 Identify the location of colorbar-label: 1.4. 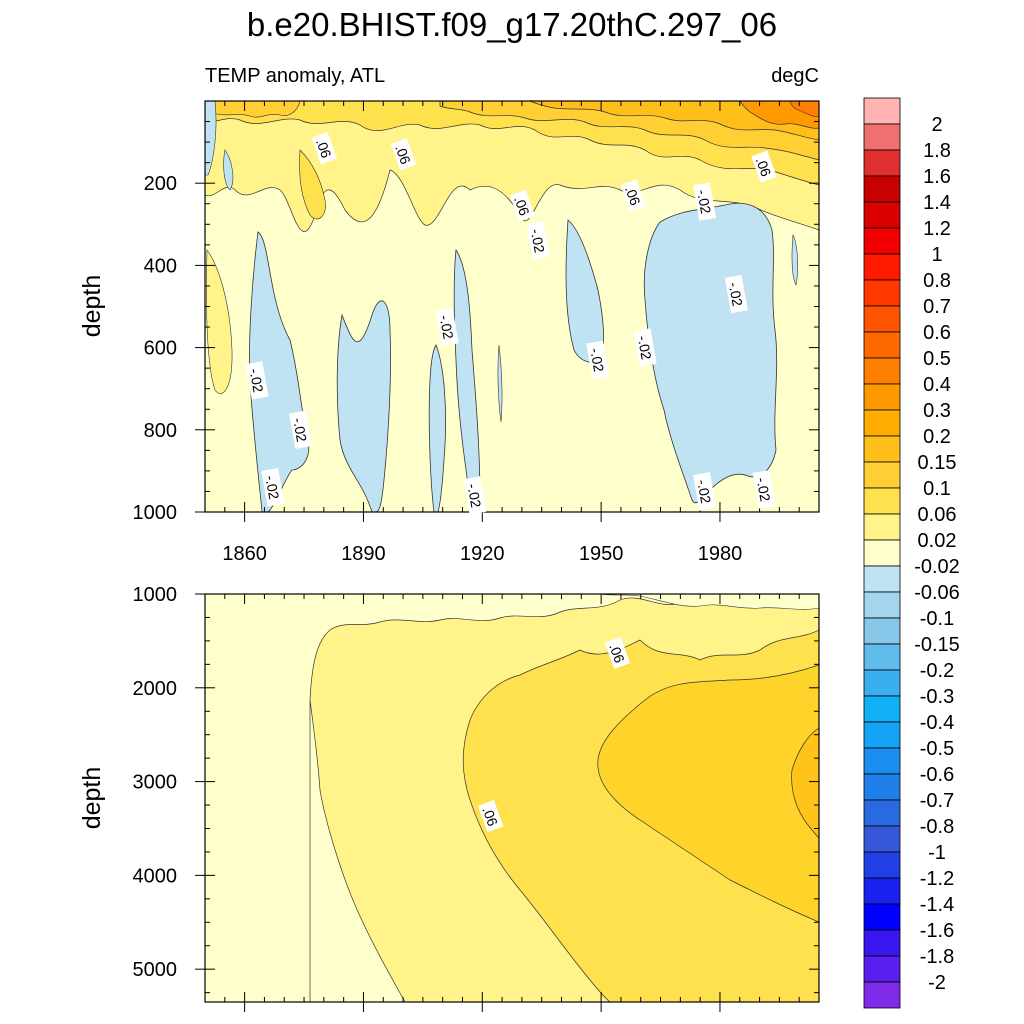
(937, 203).